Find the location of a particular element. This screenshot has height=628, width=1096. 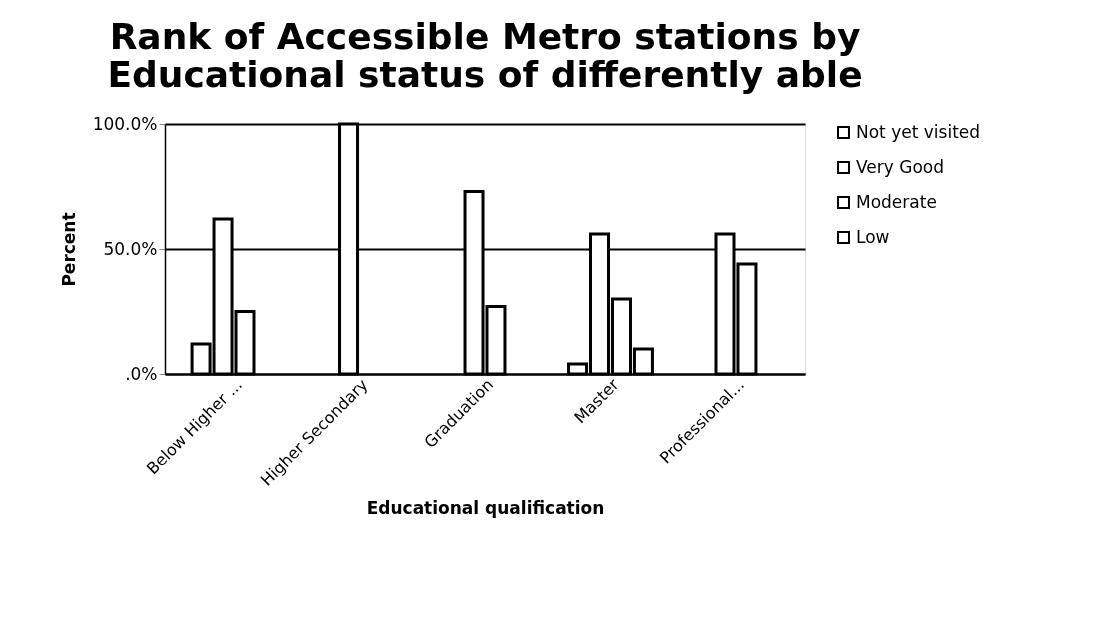

y-axis-title: Percent is located at coordinates (68, 249).